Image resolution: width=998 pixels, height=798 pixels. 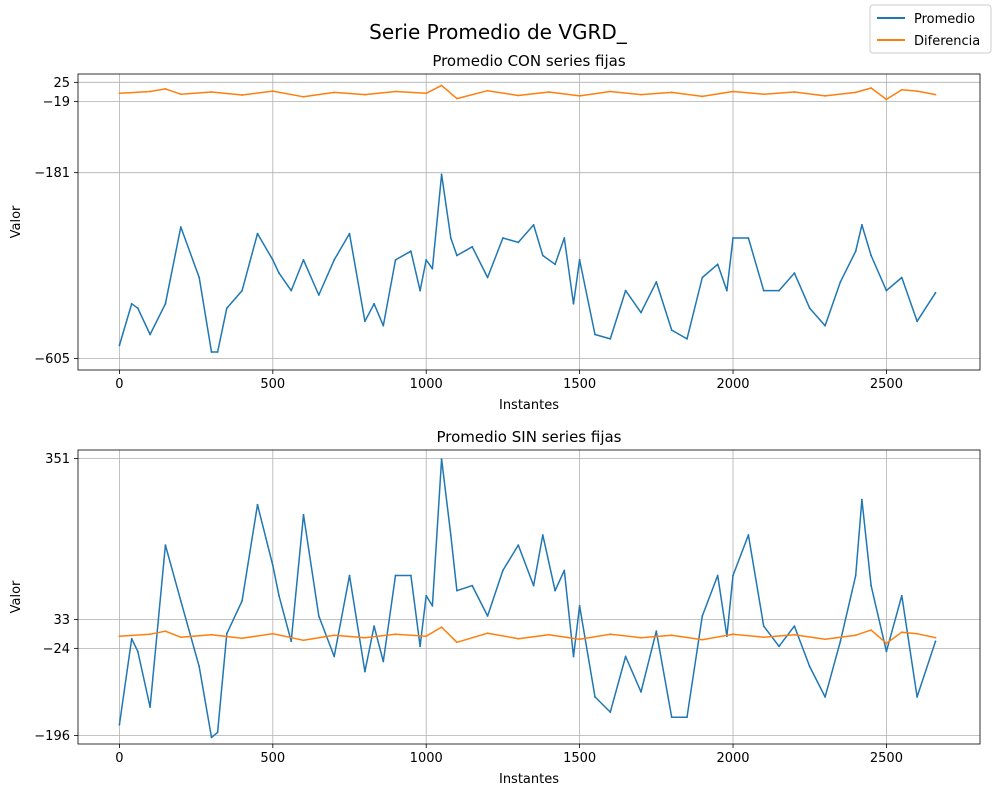 What do you see at coordinates (16, 221) in the screenshot?
I see `chart-0-ylabel: Valor` at bounding box center [16, 221].